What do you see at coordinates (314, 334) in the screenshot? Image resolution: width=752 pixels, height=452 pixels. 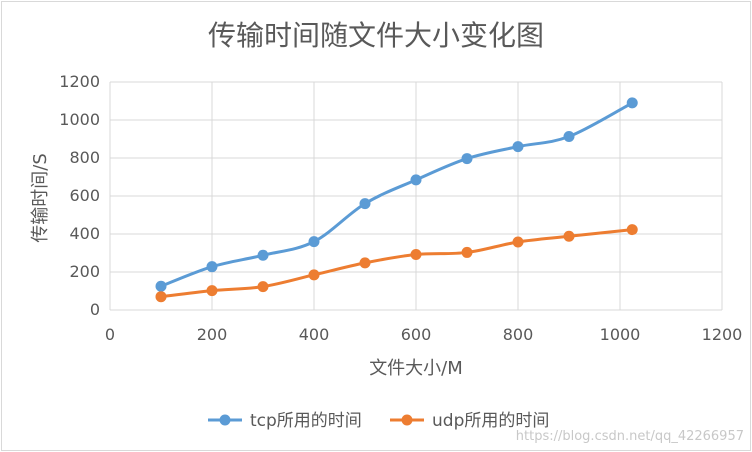 I see `x-tick-400: 400` at bounding box center [314, 334].